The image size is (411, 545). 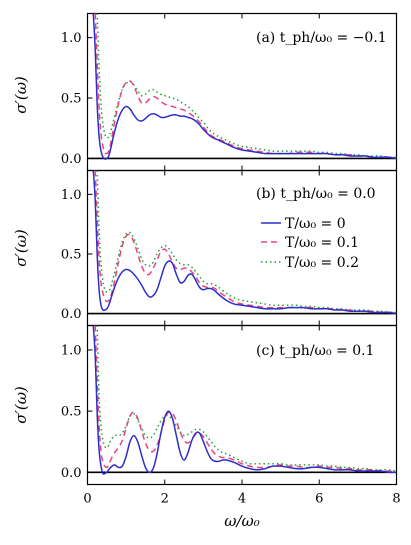 I want to click on legend-label-t0: T/ω₀ = 0, so click(x=315, y=224).